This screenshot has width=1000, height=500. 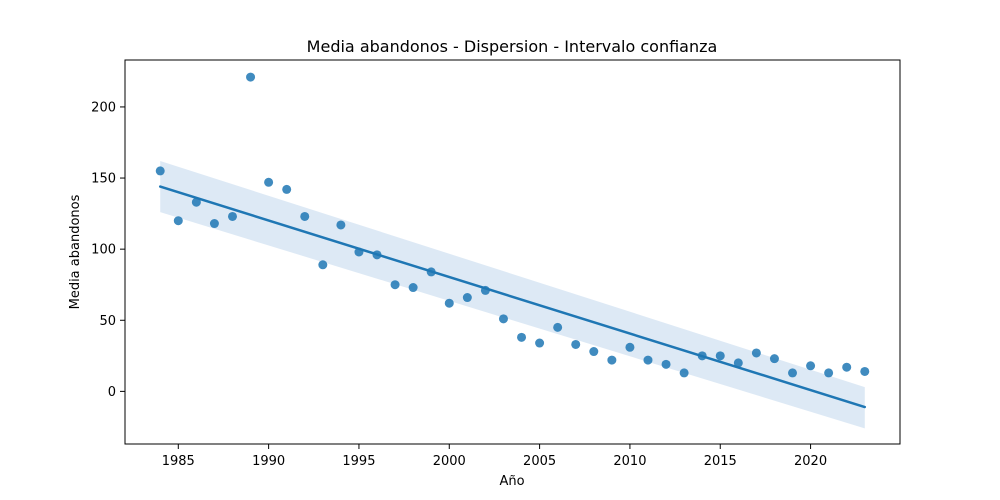 I want to click on y-tick-label: 150, so click(x=103, y=179).